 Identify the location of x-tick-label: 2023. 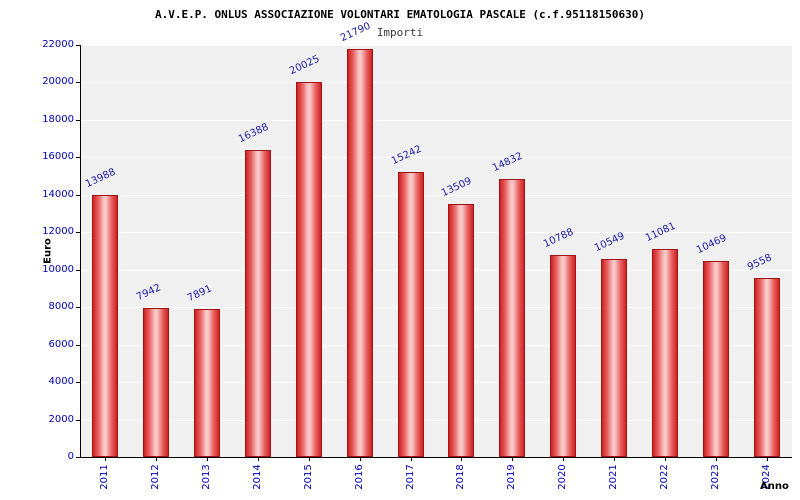
(715, 477).